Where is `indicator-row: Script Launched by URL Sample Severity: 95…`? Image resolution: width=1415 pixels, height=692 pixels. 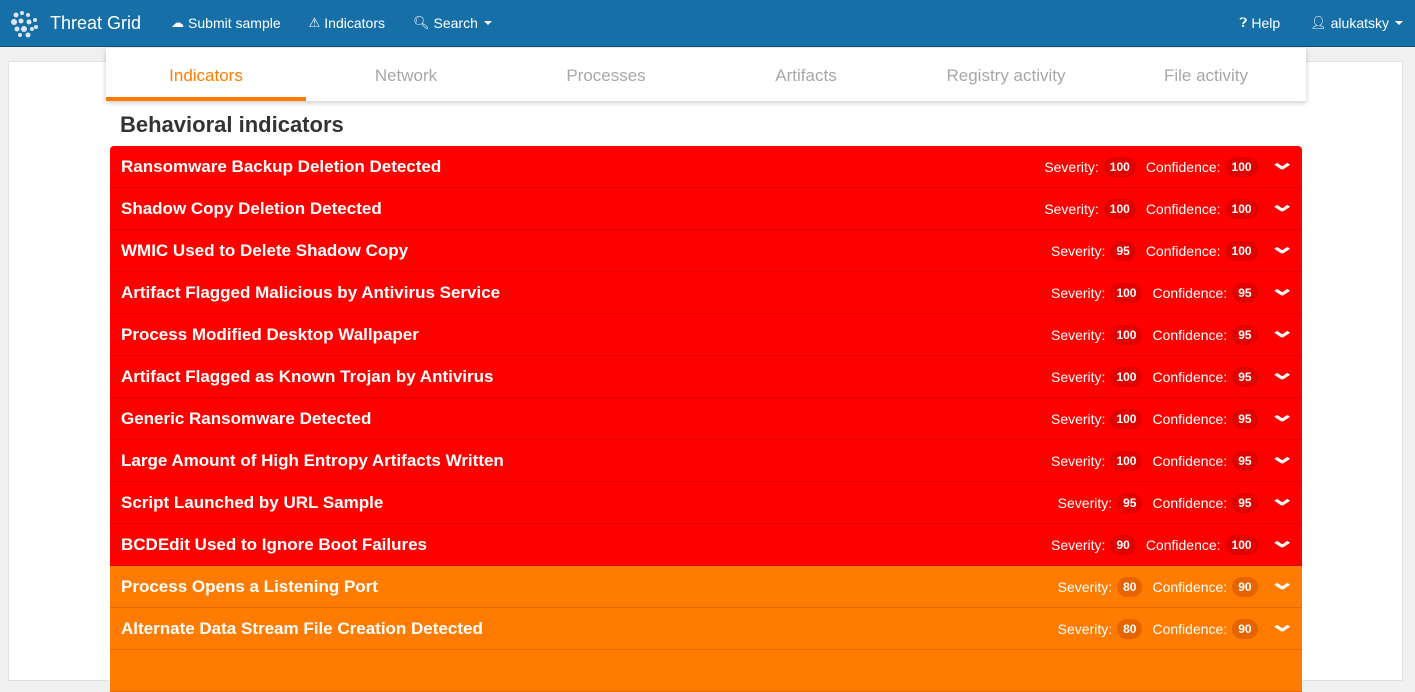 indicator-row: Script Launched by URL Sample Severity: 95… is located at coordinates (706, 503).